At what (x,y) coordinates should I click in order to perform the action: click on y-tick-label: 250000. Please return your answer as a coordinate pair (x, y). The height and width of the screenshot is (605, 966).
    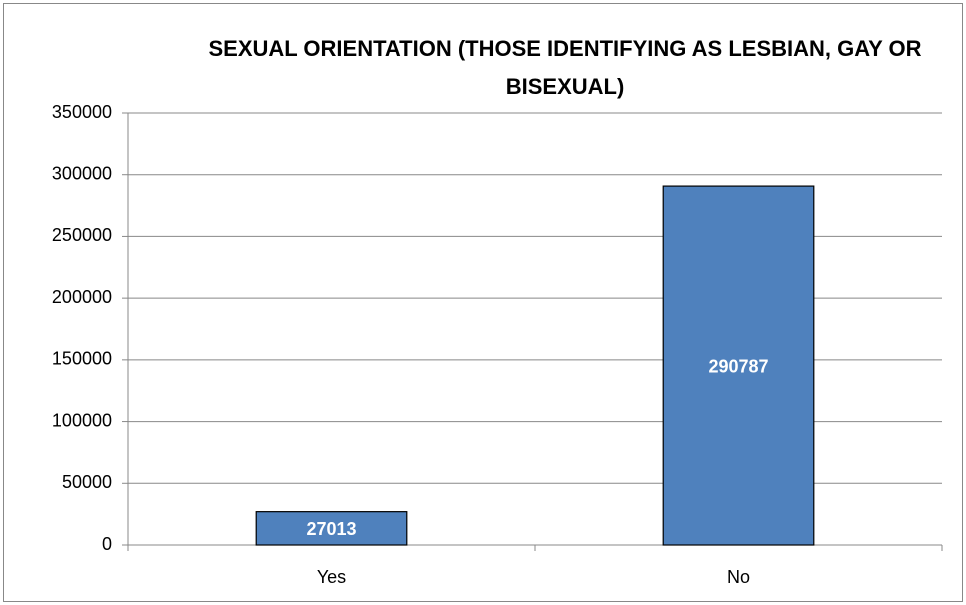
    Looking at the image, I should click on (82, 235).